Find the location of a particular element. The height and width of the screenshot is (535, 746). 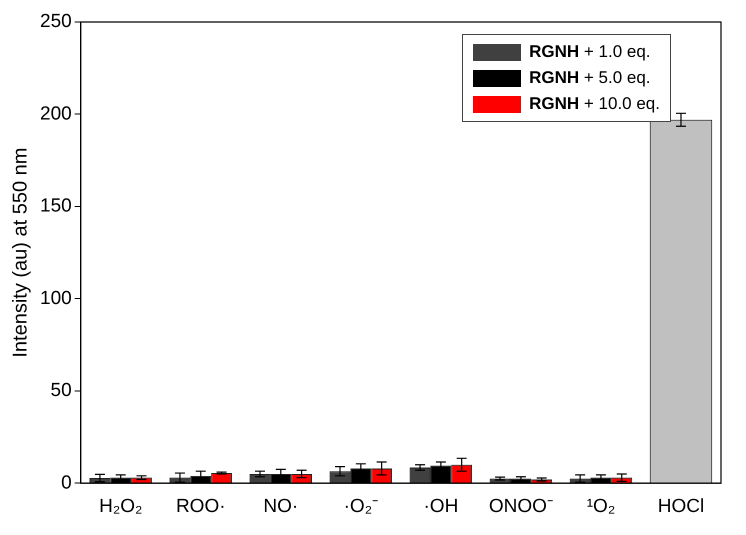

x-tick-label: HOCl is located at coordinates (681, 506).